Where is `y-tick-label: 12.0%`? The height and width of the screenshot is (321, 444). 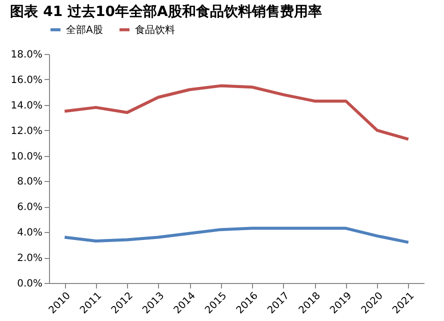 y-tick-label: 12.0% is located at coordinates (26, 131).